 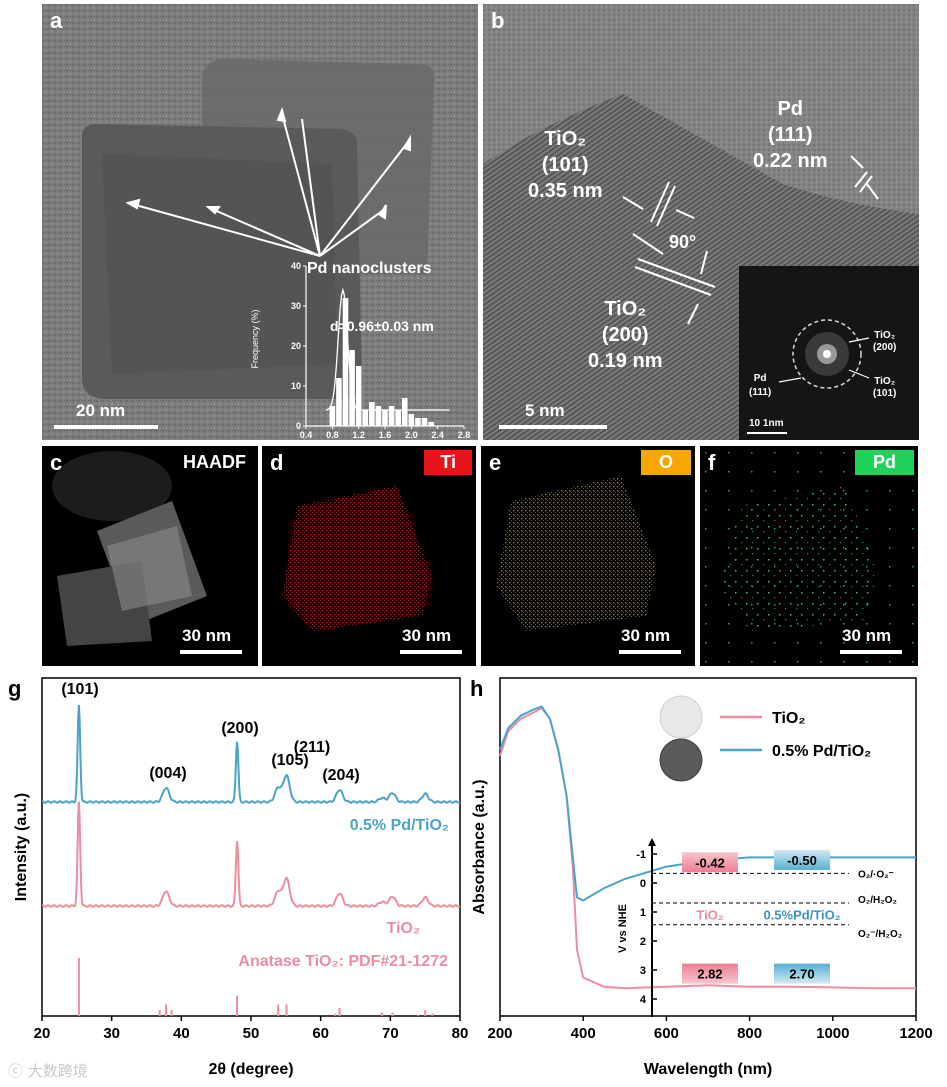 What do you see at coordinates (277, 462) in the screenshot?
I see `panel-d-label: d` at bounding box center [277, 462].